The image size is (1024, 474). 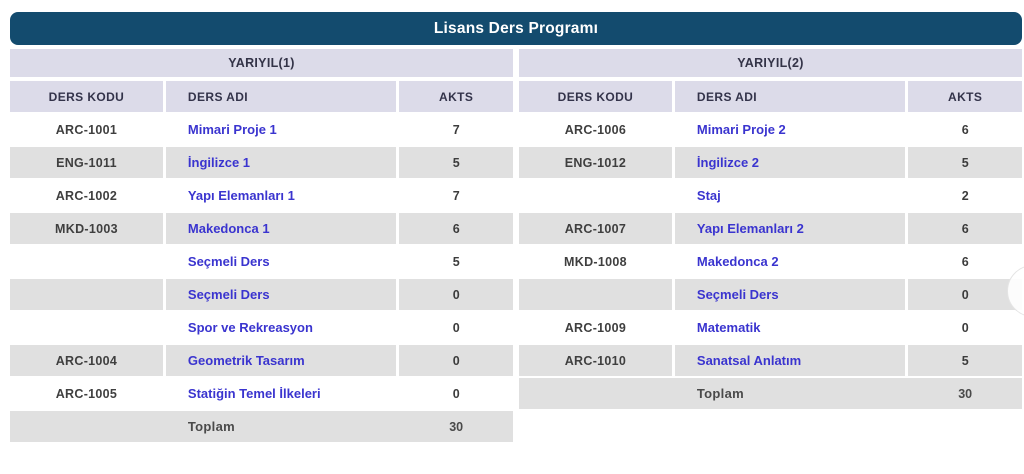 I want to click on course-link: Mimari Proje 2, so click(x=741, y=129).